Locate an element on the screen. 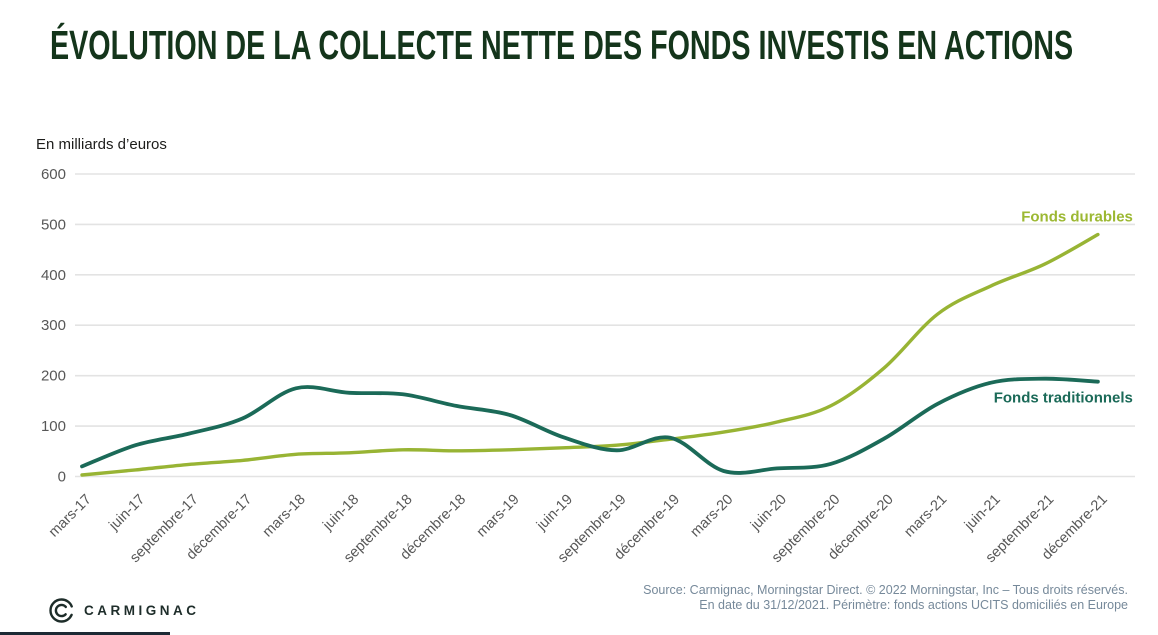 This screenshot has width=1158, height=635. y-tick-label: 600 is located at coordinates (53, 174).